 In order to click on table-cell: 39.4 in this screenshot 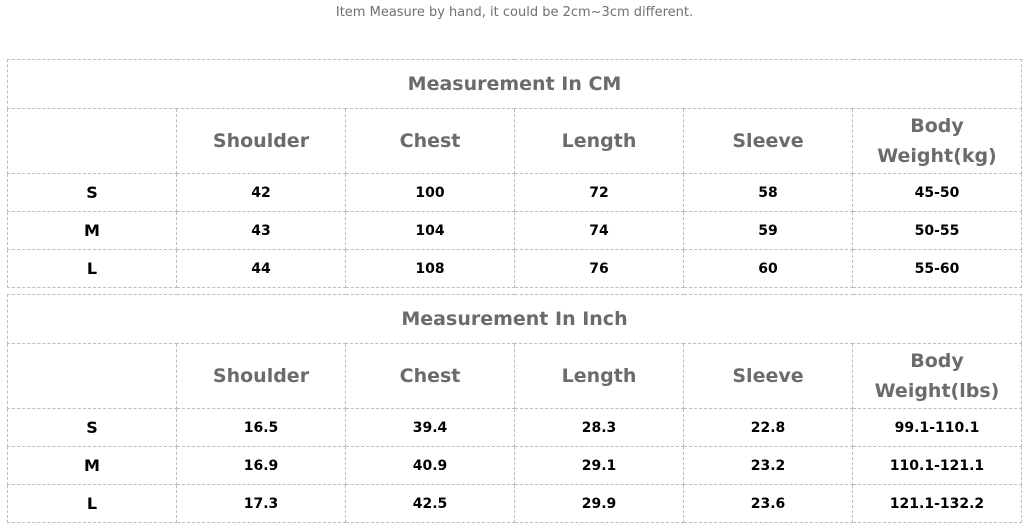, I will do `click(430, 427)`.